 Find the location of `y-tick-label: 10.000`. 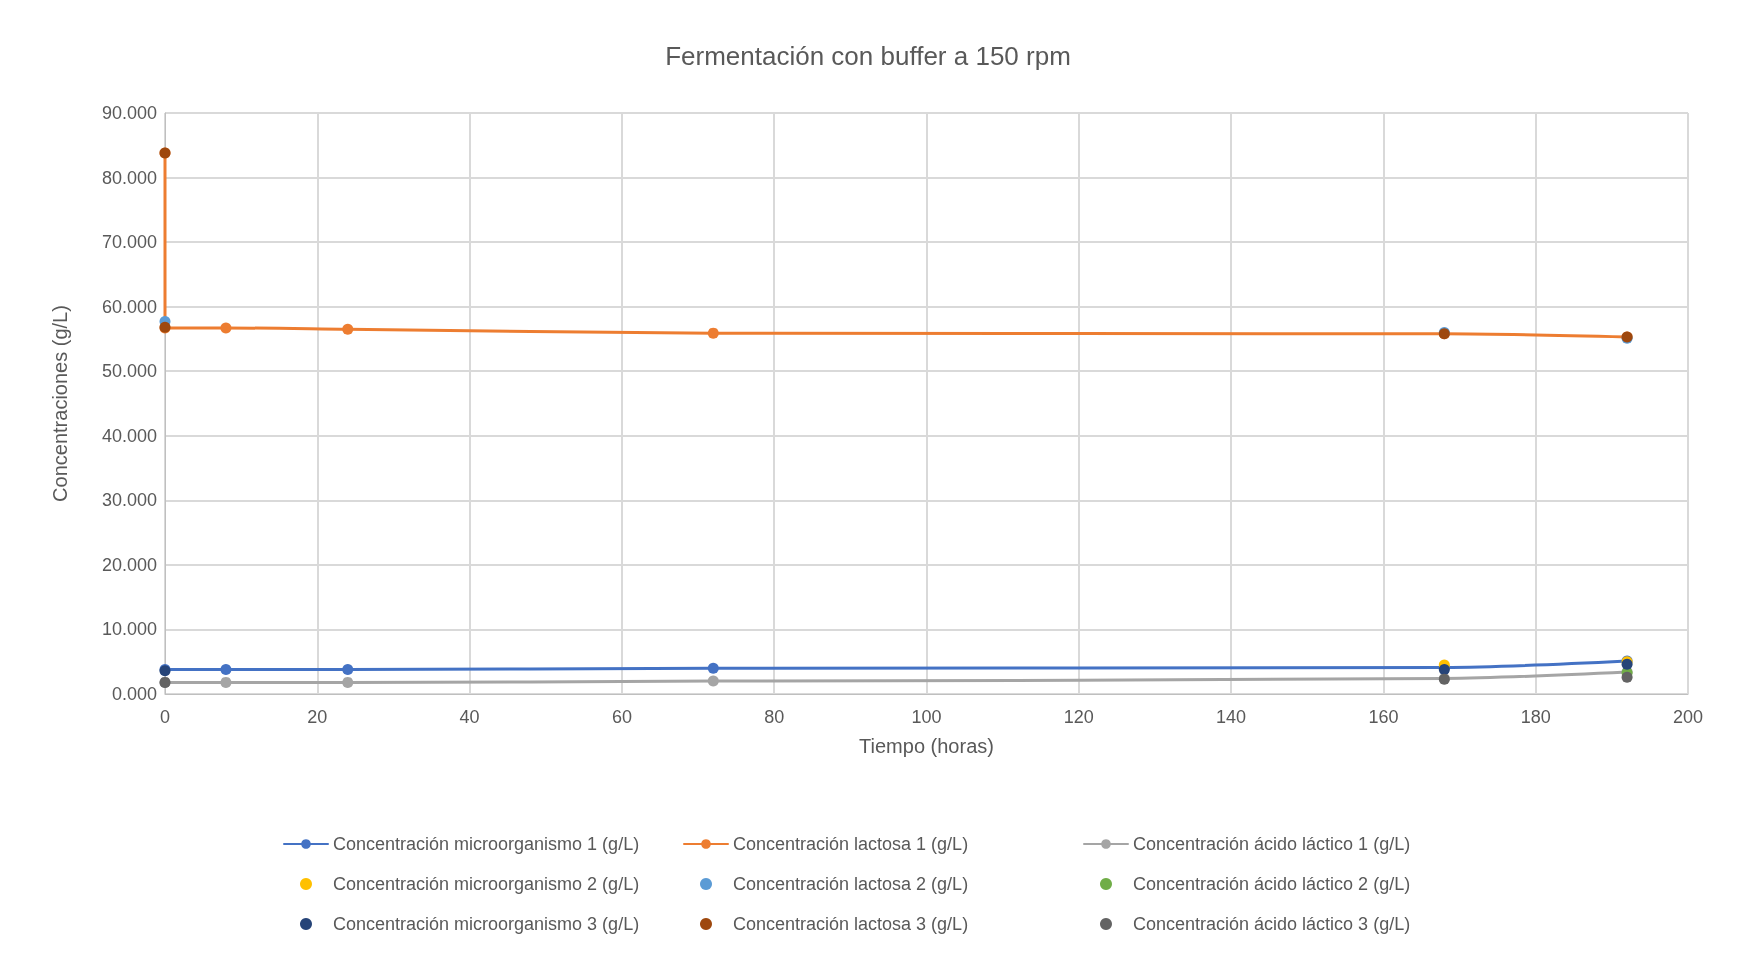

y-tick-label: 10.000 is located at coordinates (129, 629).